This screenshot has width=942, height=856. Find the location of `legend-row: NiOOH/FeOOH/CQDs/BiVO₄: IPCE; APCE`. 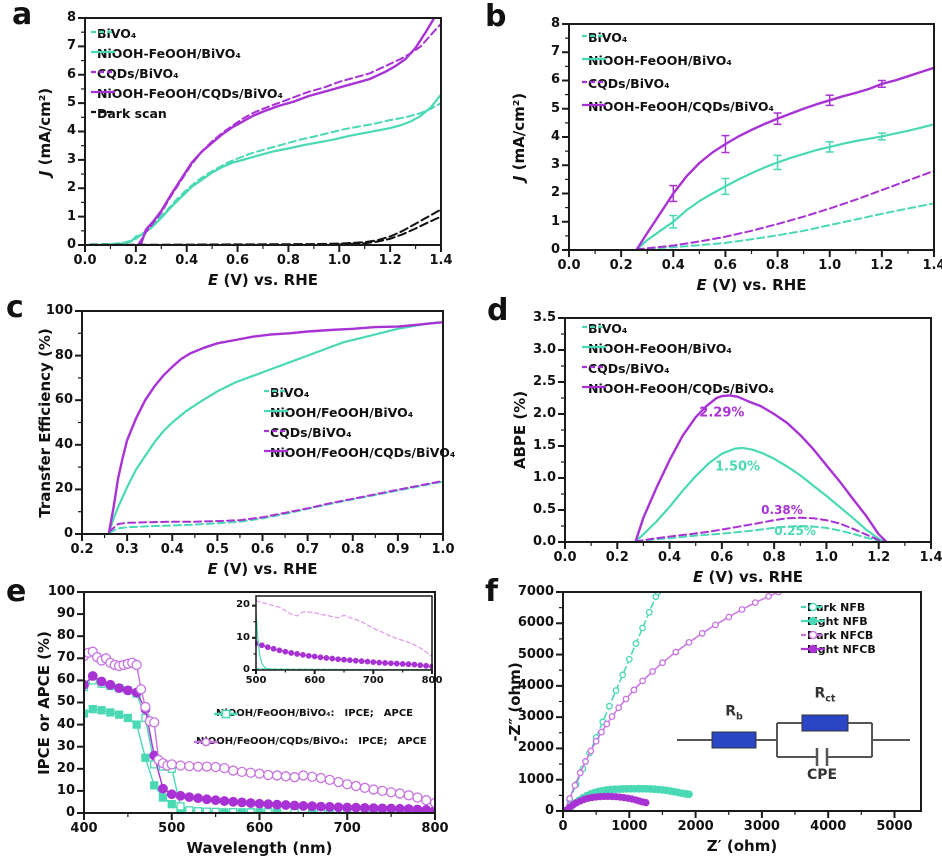

legend-row: NiOOH/FeOOH/CQDs/BiVO₄: IPCE; APCE is located at coordinates (311, 741).